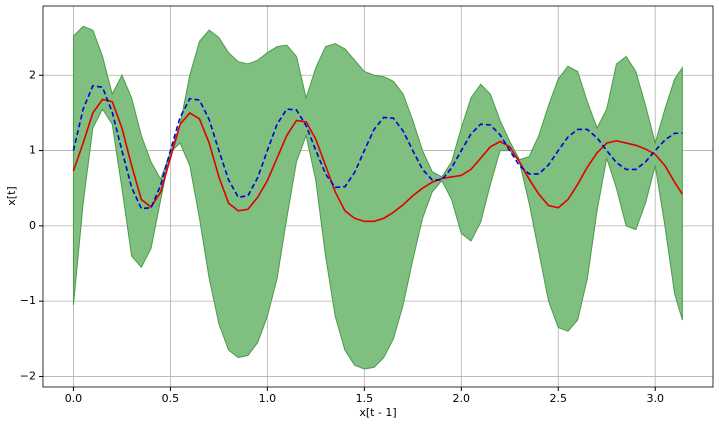  I want to click on y-axis-label: x[t], so click(11, 195).